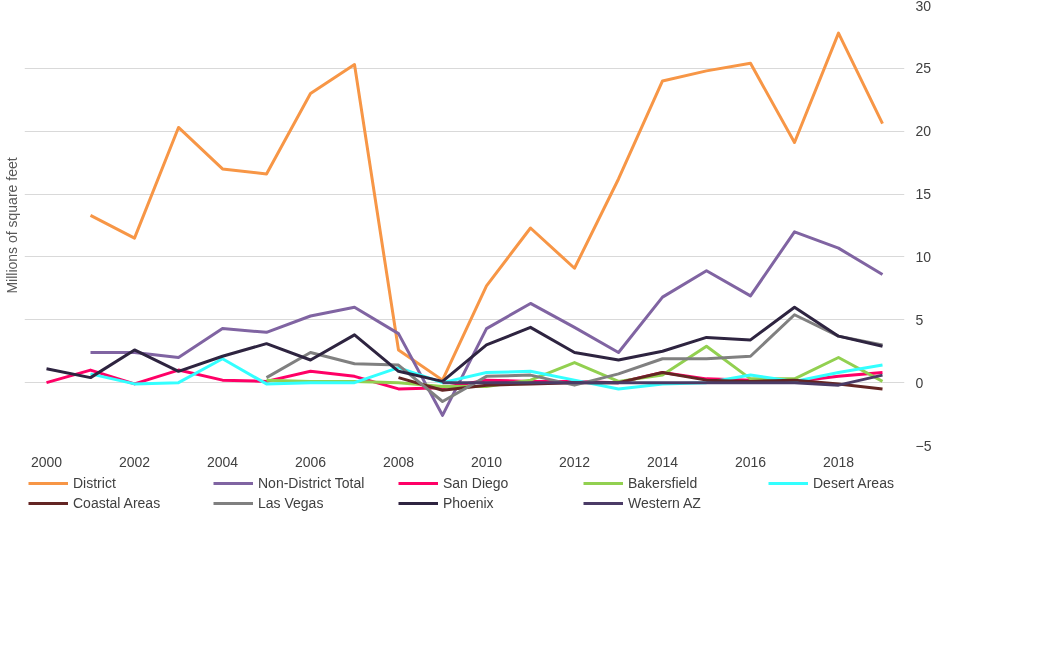 This screenshot has width=1043, height=663. What do you see at coordinates (923, 194) in the screenshot?
I see `y-tick-label: 15` at bounding box center [923, 194].